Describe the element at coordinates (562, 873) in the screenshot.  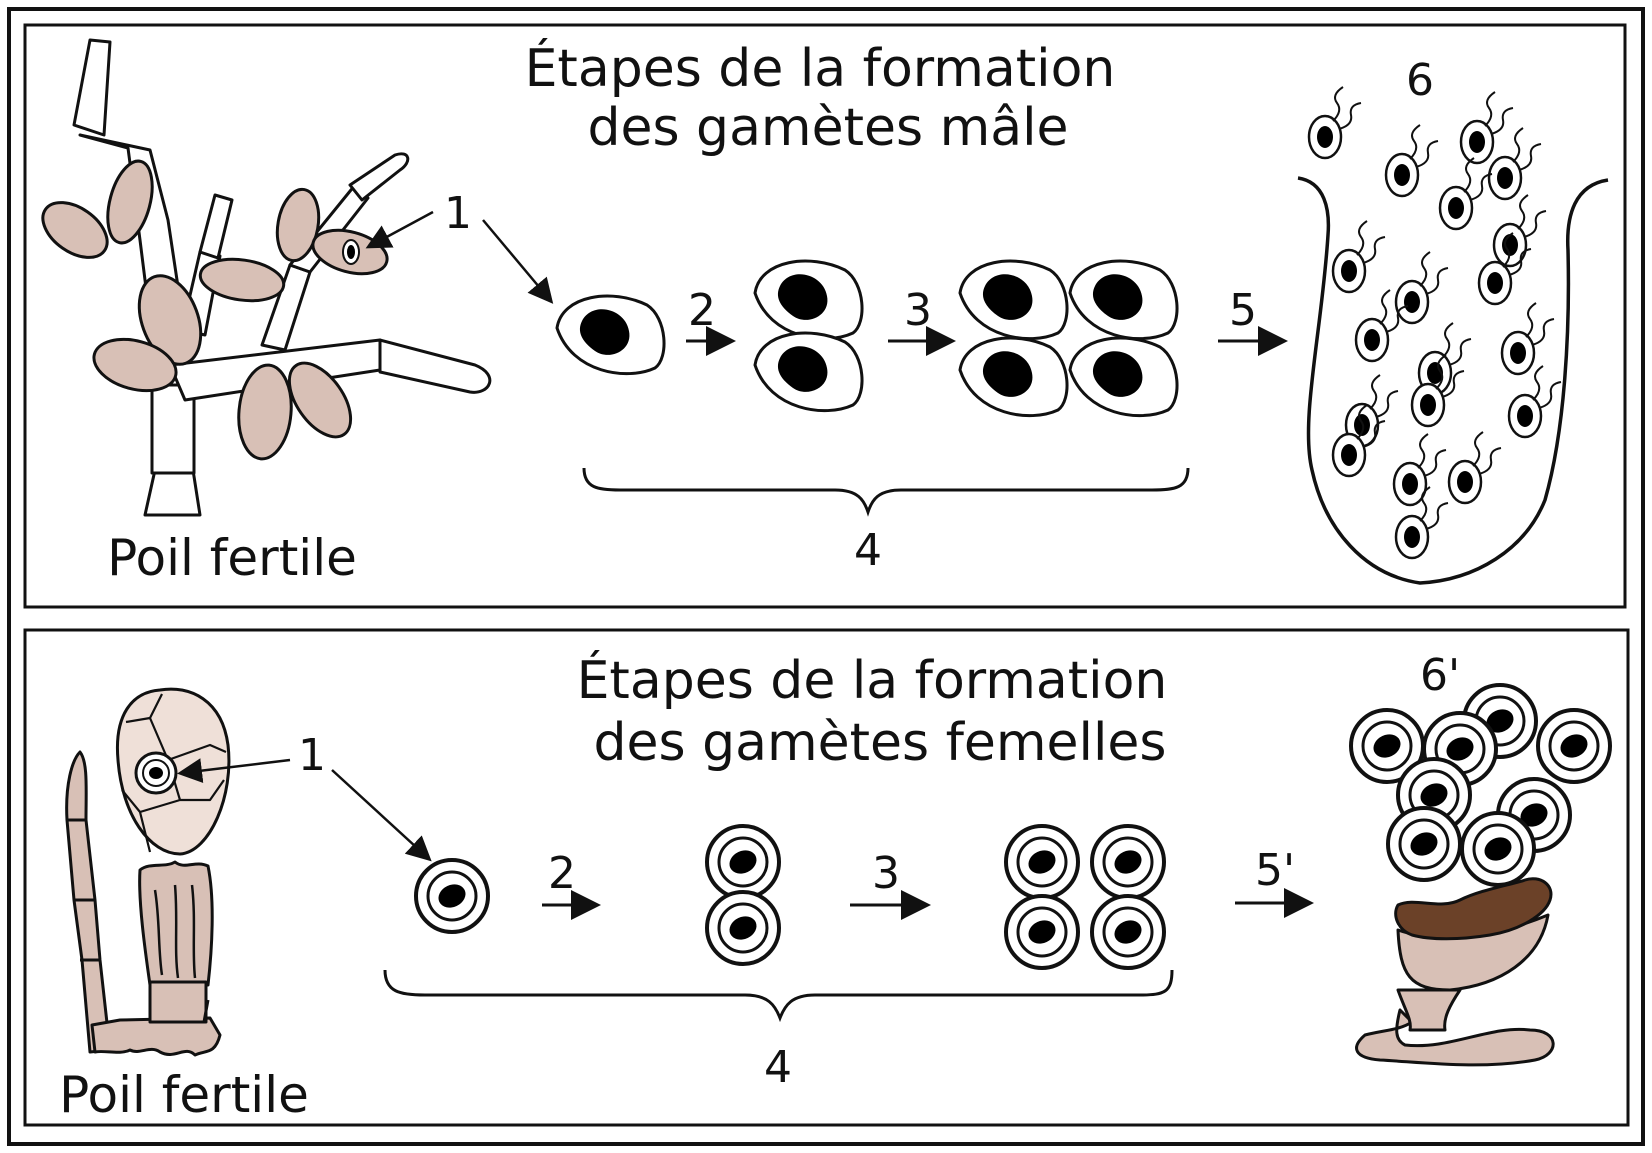
I see `female-label-2: 2` at that location.